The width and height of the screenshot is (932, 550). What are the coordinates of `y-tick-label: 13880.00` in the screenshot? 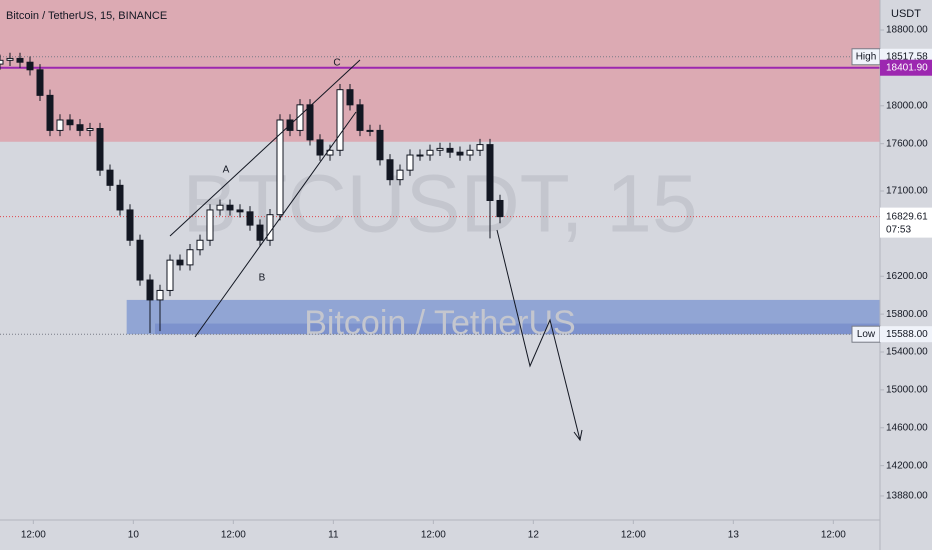 It's located at (907, 496).